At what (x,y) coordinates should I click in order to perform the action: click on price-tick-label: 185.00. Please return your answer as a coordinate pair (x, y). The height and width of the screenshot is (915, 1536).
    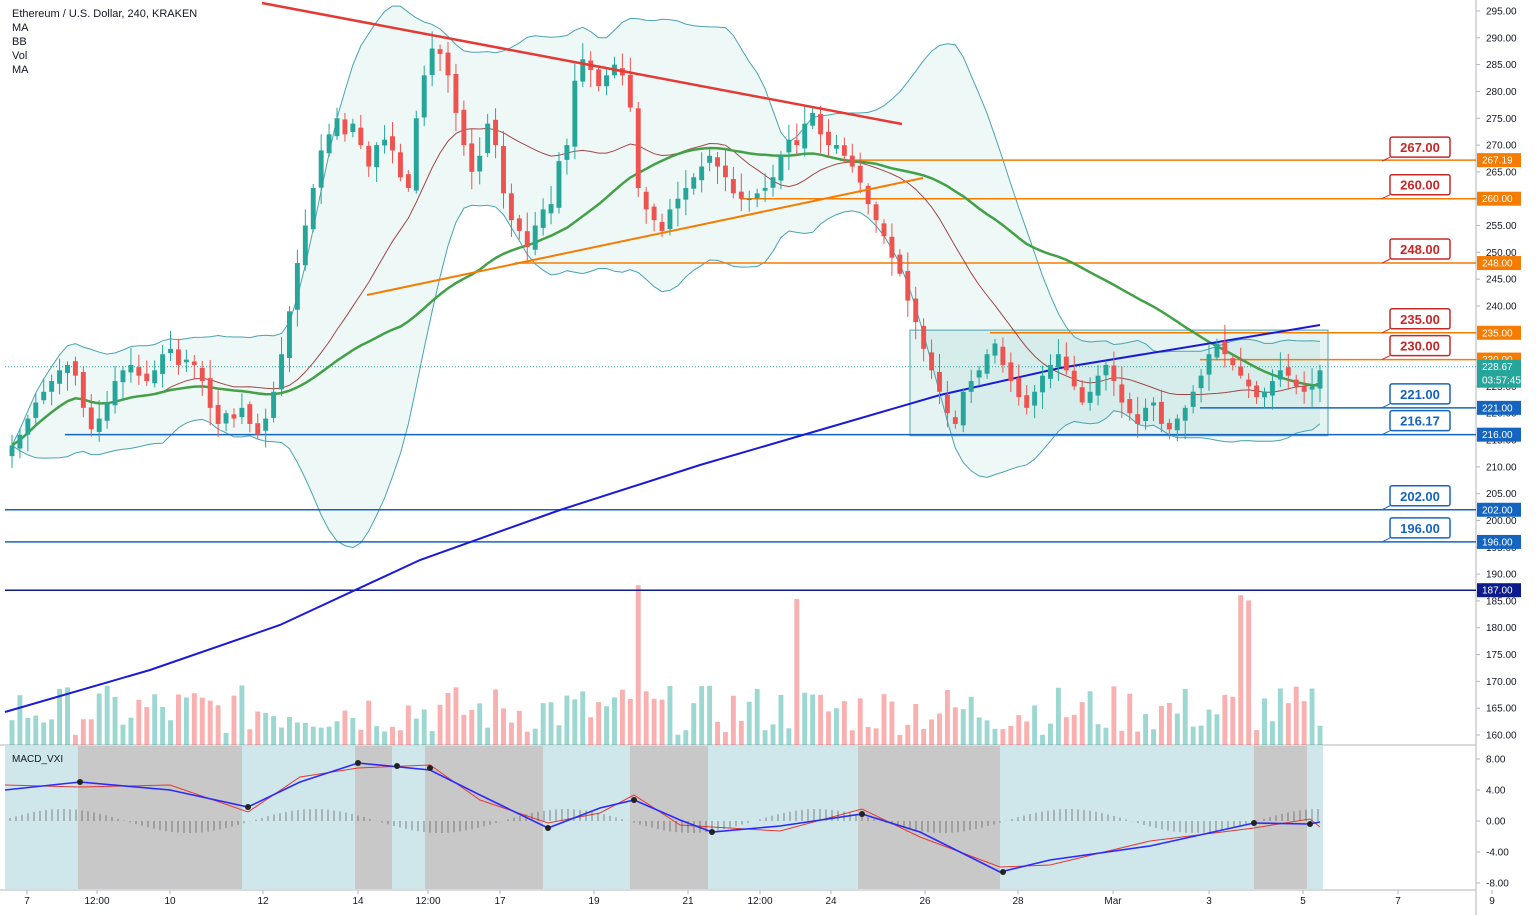
    Looking at the image, I should click on (1501, 601).